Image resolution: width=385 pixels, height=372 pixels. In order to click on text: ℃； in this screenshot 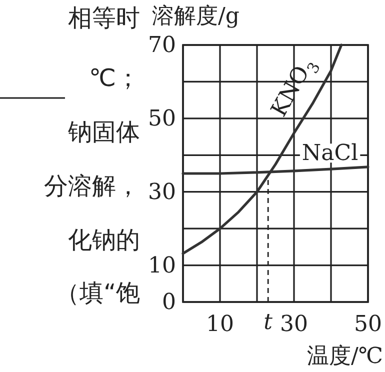, I will do `click(114, 78)`.